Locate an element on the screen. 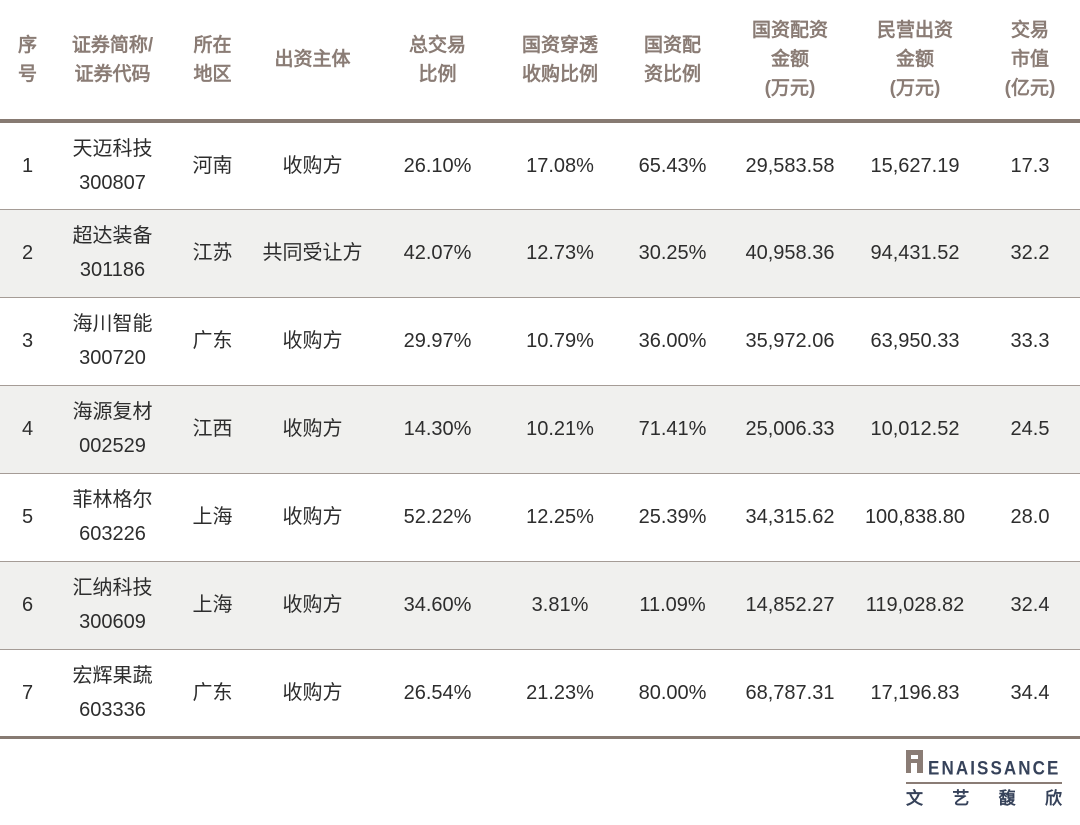  cell-state_amount: 35,972.06 is located at coordinates (790, 341).